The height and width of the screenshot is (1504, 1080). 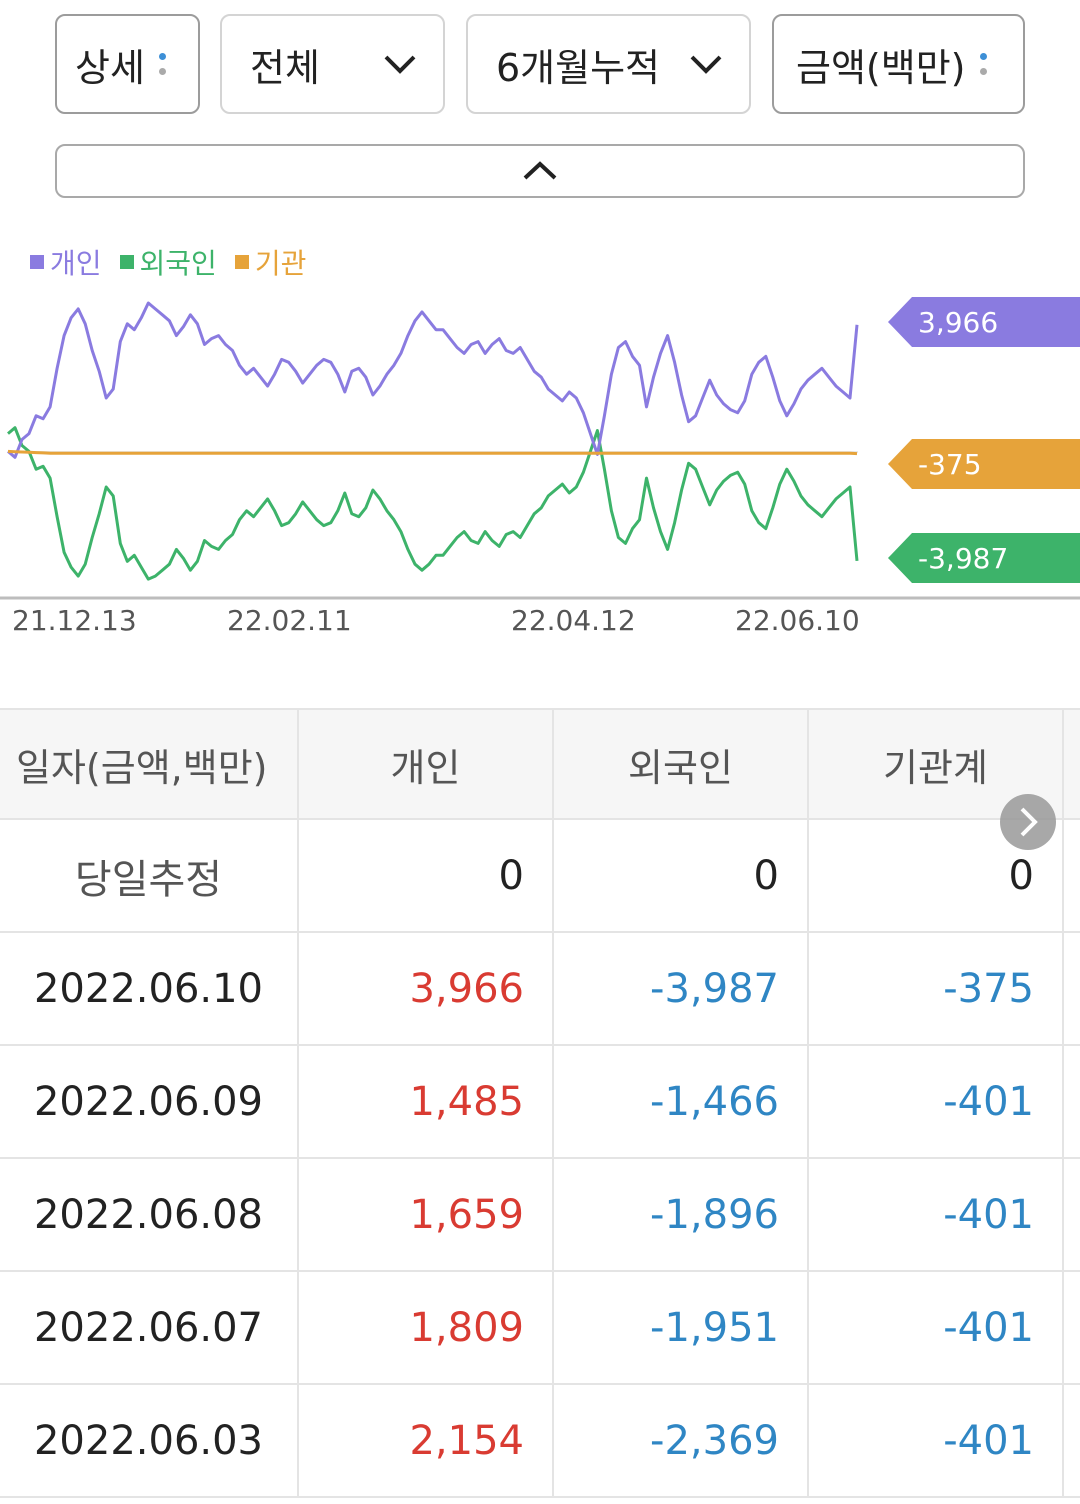 I want to click on table-row-estimate: 당일추정 0 0 0, so click(x=540, y=876).